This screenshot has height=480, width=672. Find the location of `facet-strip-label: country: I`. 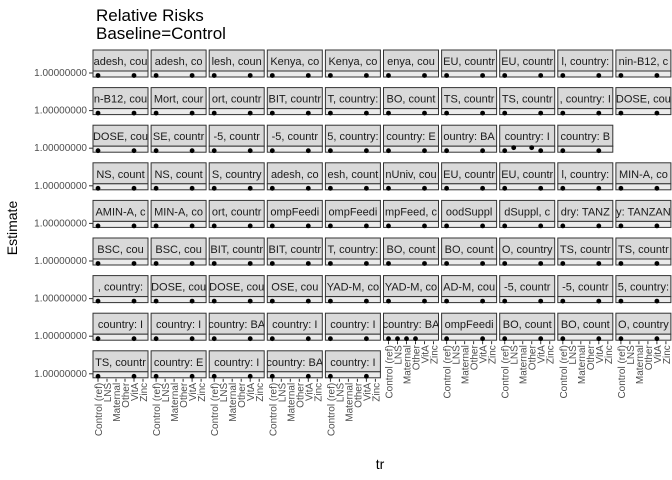

facet-strip-label: country: I is located at coordinates (178, 325).